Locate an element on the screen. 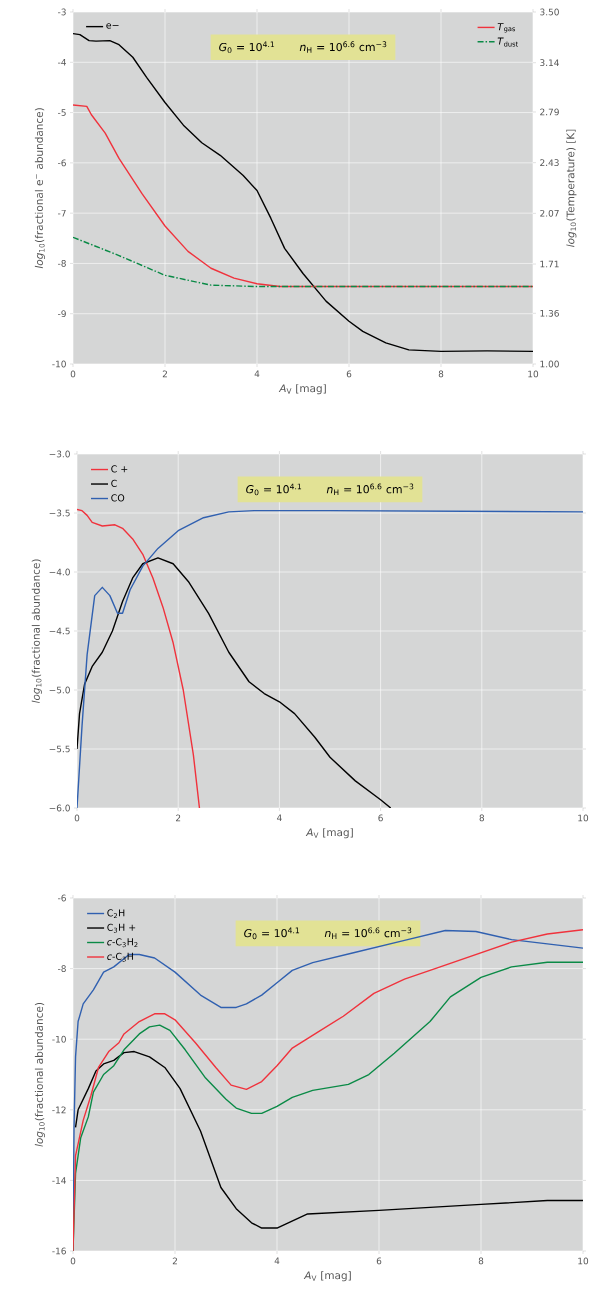 This screenshot has width=601, height=1298. y-tick-label: −4.0 is located at coordinates (59, 572).